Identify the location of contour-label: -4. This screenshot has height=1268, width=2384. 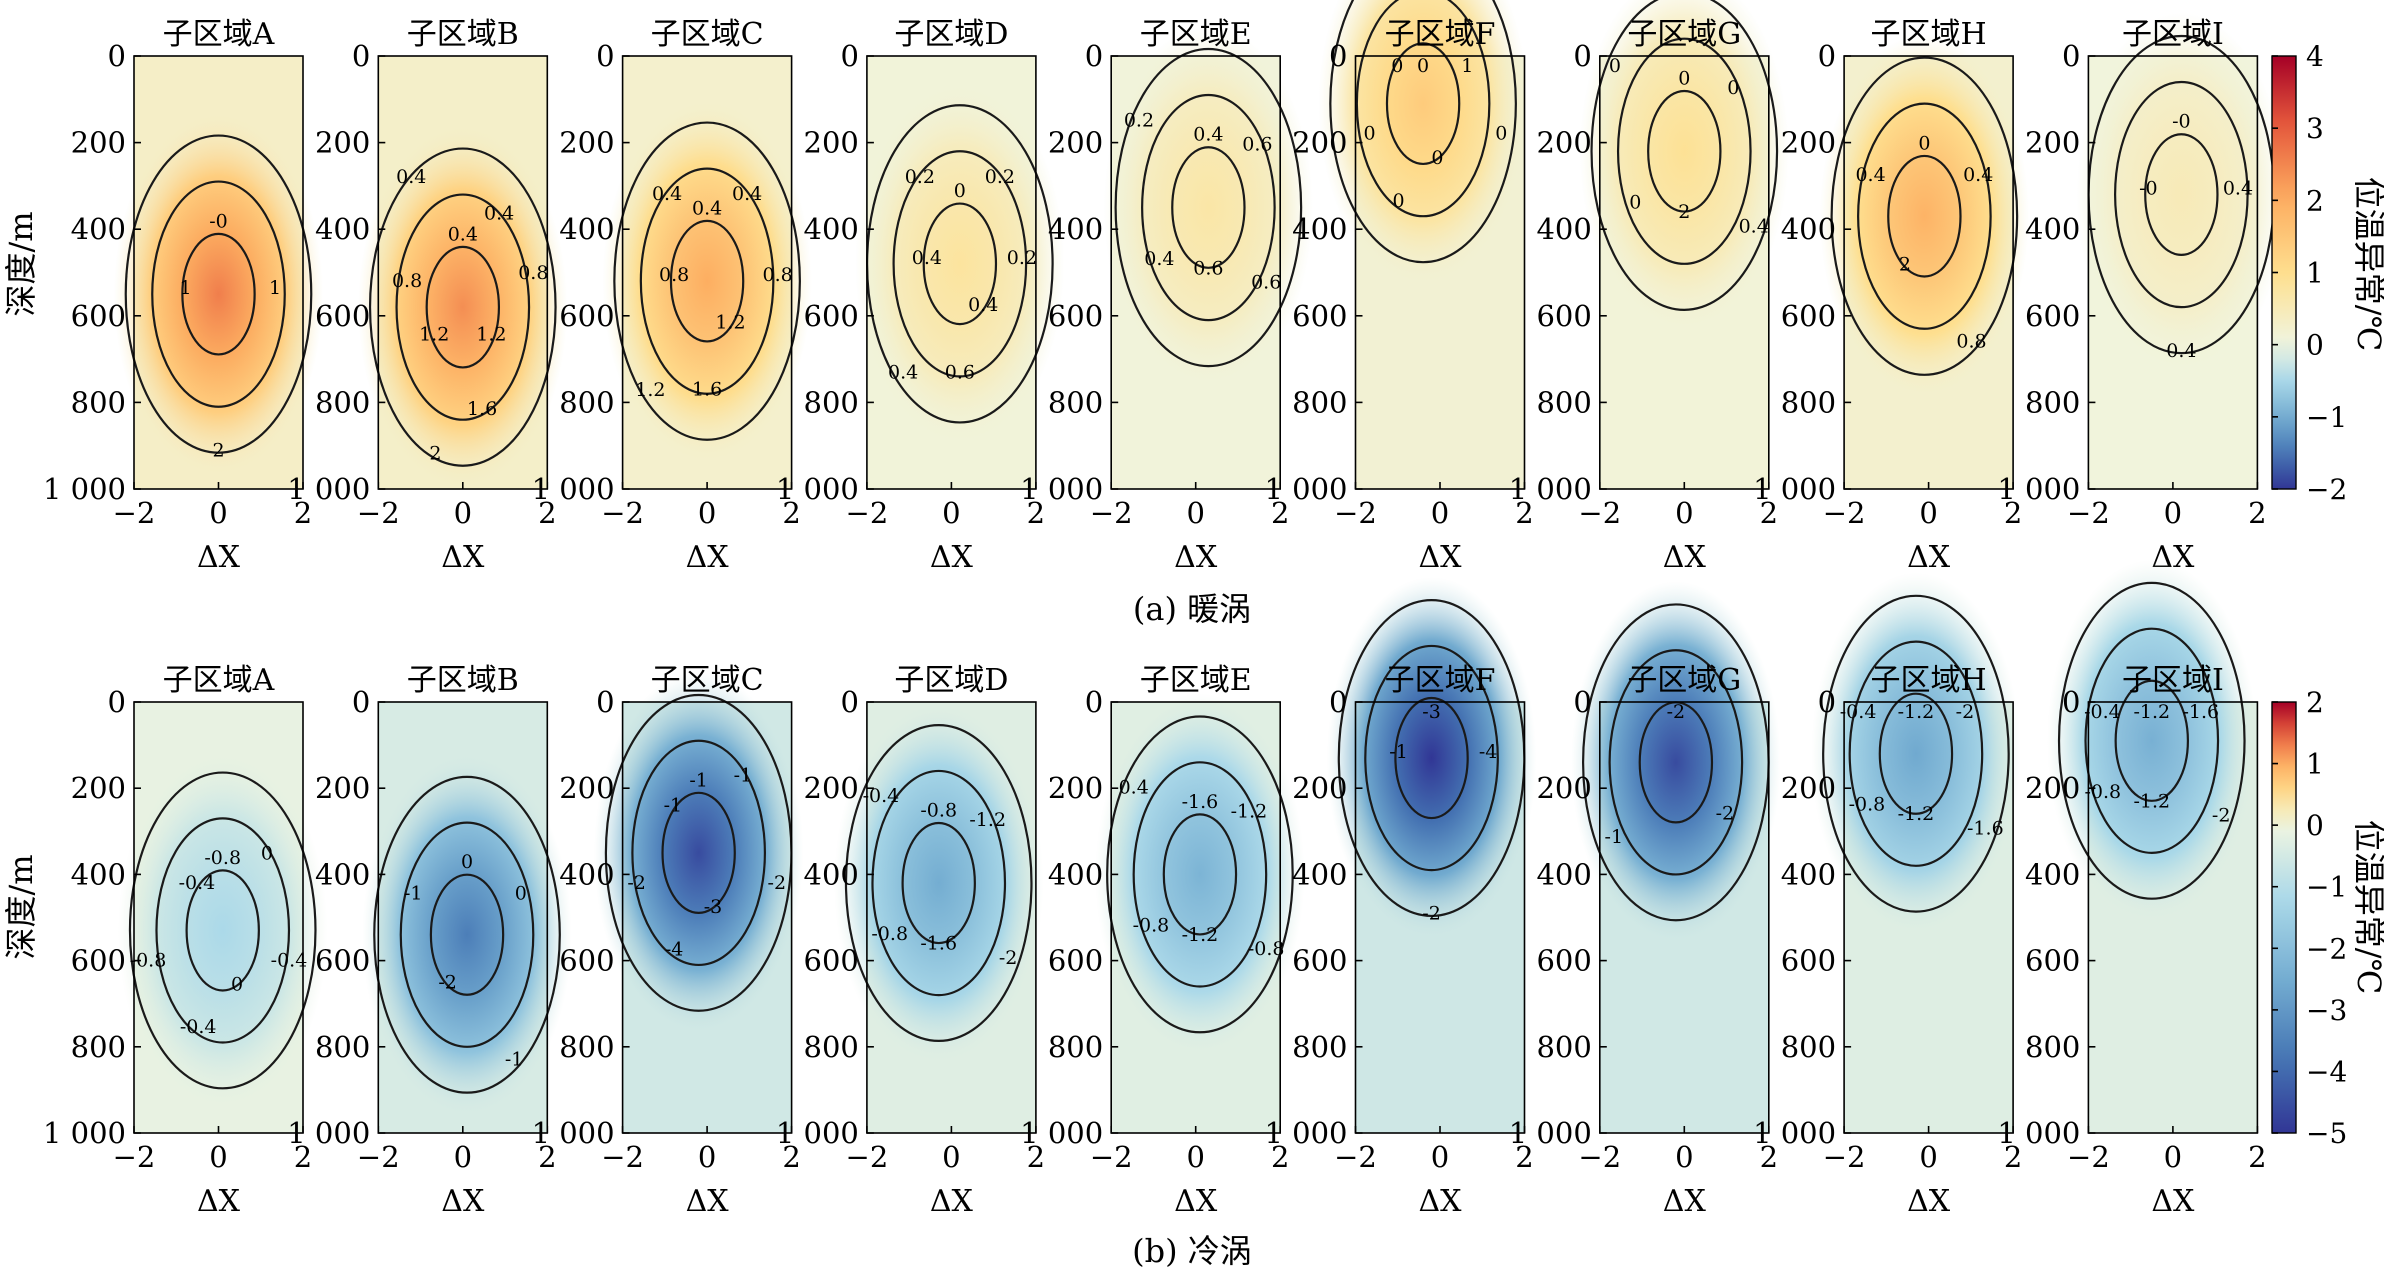
(674, 950).